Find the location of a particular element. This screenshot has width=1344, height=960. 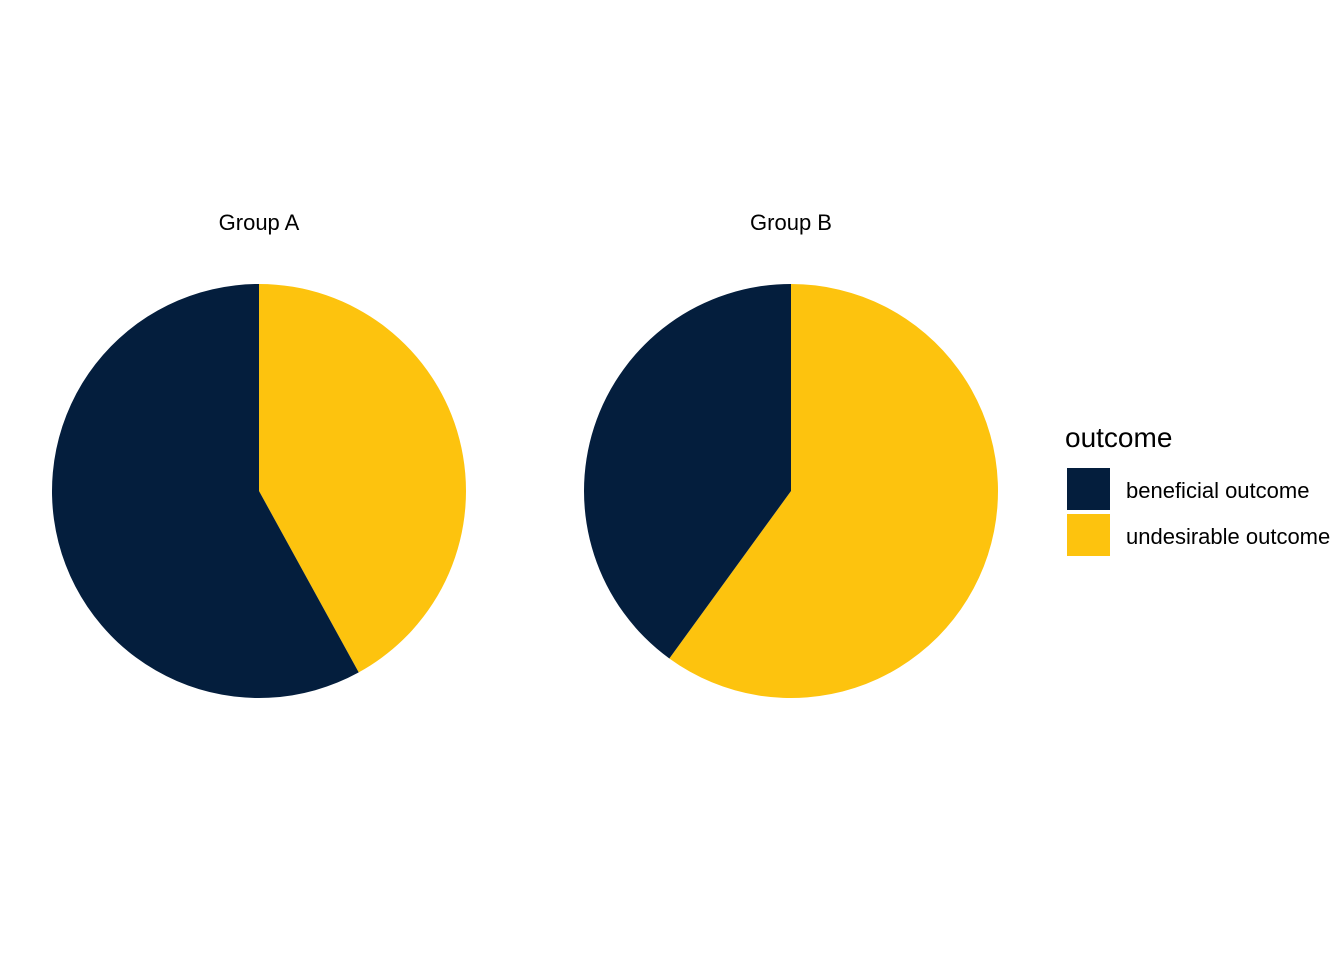

pie-slices-group-a is located at coordinates (259, 491).